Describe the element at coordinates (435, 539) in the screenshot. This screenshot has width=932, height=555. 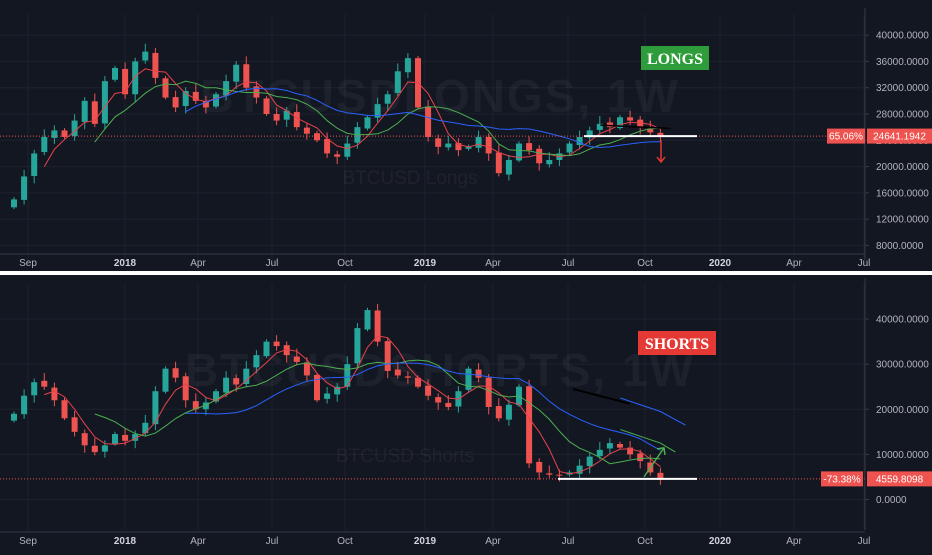
I see `shorts-time-axis: Sep 2018 Apr Jul Oct 2019 Apr Jul Oct 2020 Apr Jul` at that location.